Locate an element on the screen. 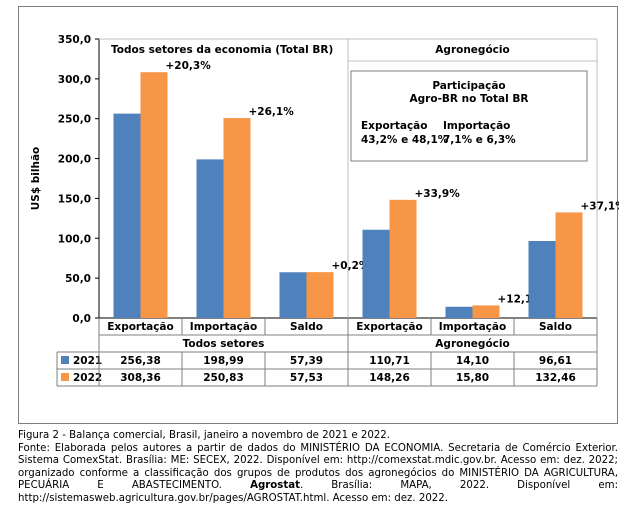  y-tick-label: 300,0 is located at coordinates (74, 80).